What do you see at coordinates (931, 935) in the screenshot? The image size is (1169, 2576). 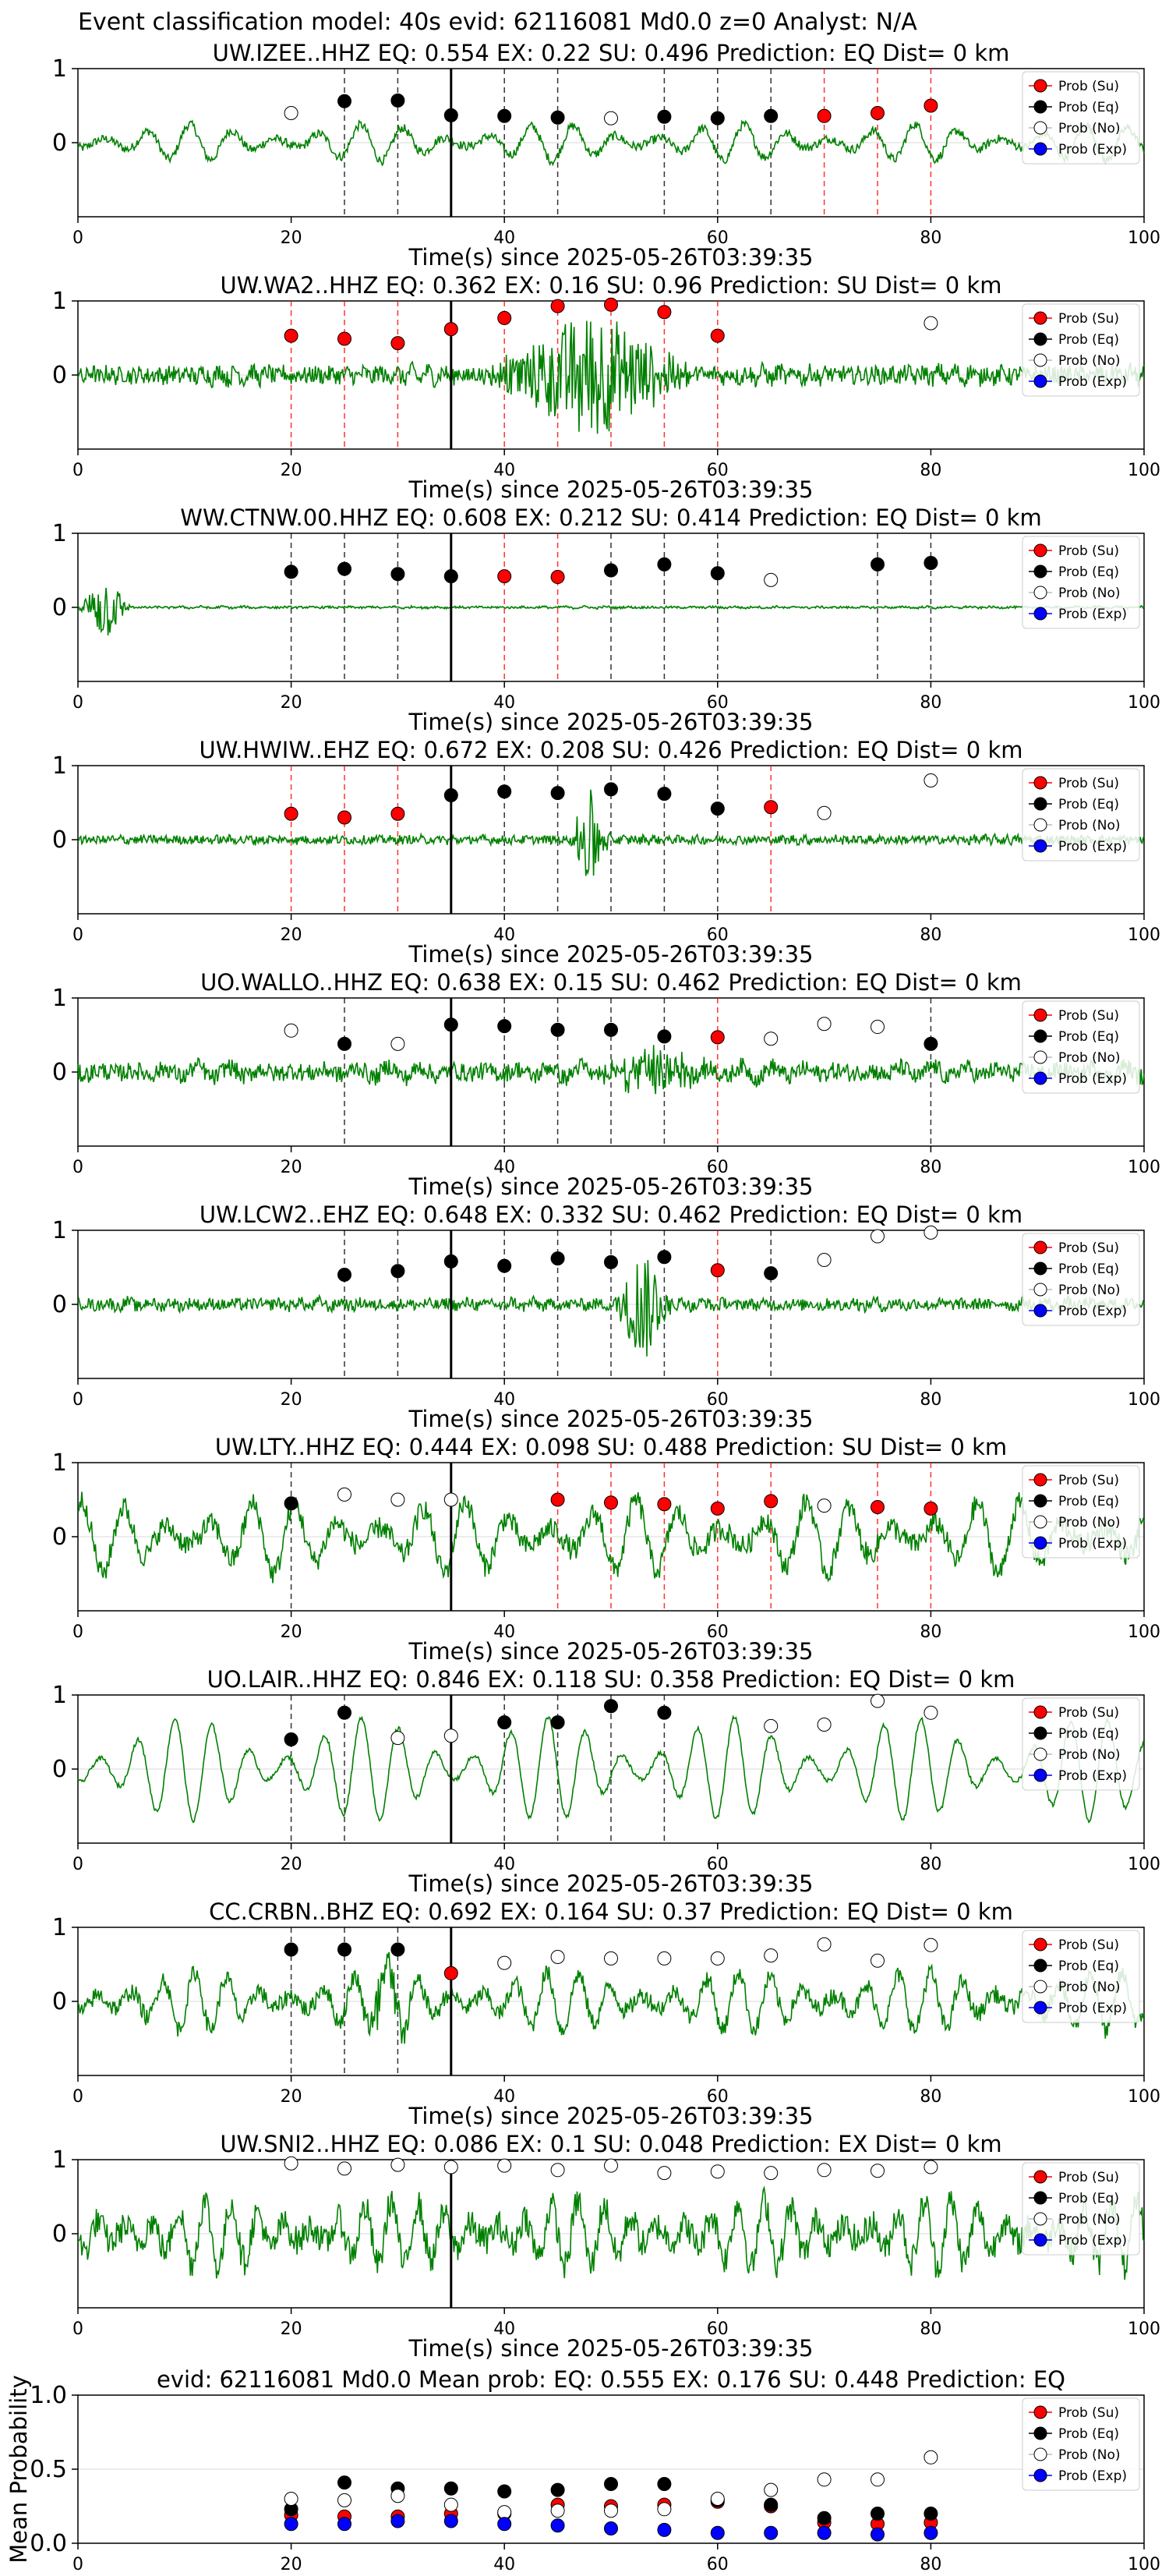 I see `x-tick-label: 80` at bounding box center [931, 935].